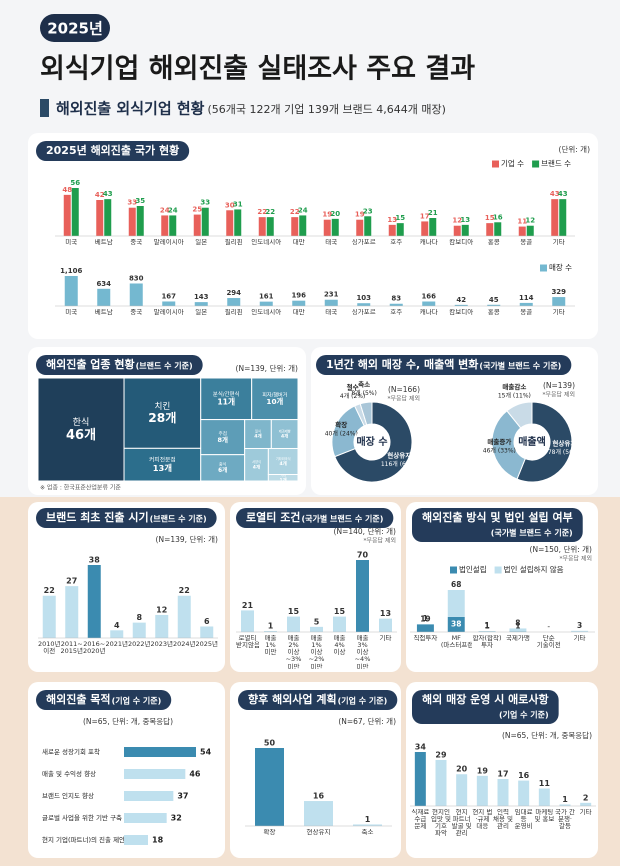 The width and height of the screenshot is (620, 866). Describe the element at coordinates (201, 242) in the screenshot. I see `label-box: 일본` at that location.